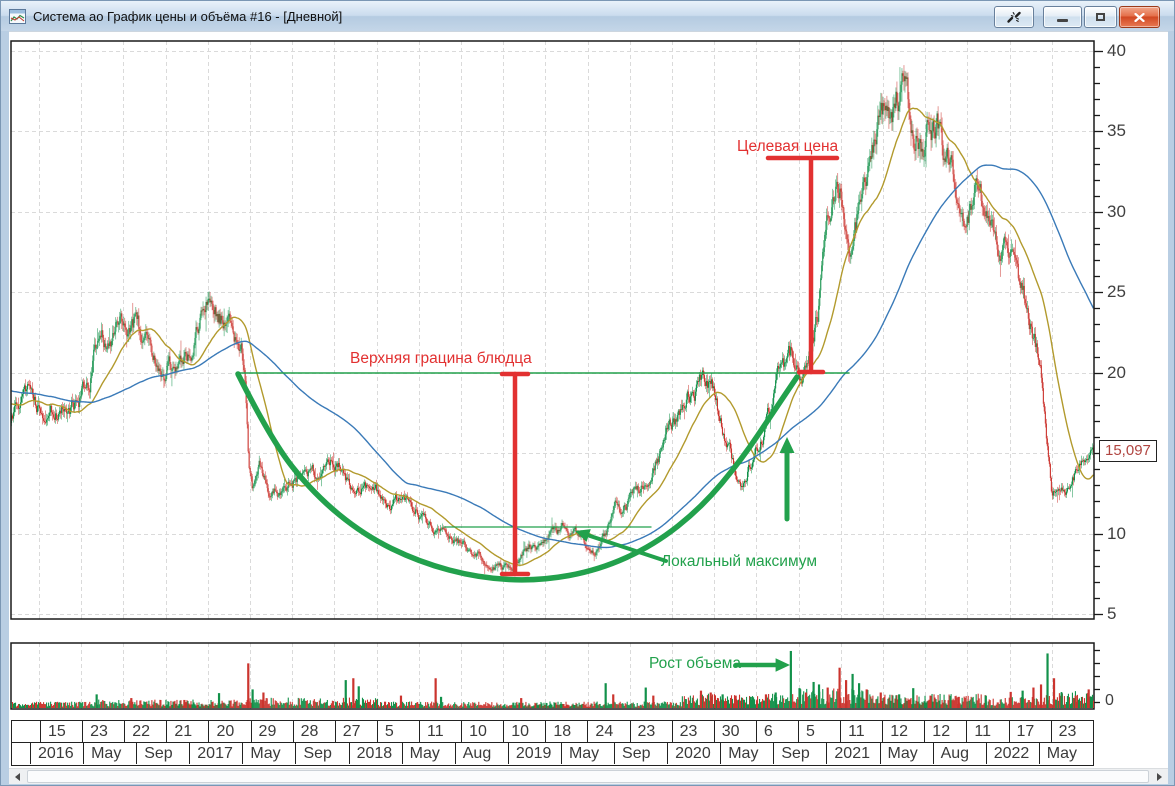 The height and width of the screenshot is (786, 1175). Describe the element at coordinates (21, 753) in the screenshot. I see `month-tick-lead-cell` at that location.